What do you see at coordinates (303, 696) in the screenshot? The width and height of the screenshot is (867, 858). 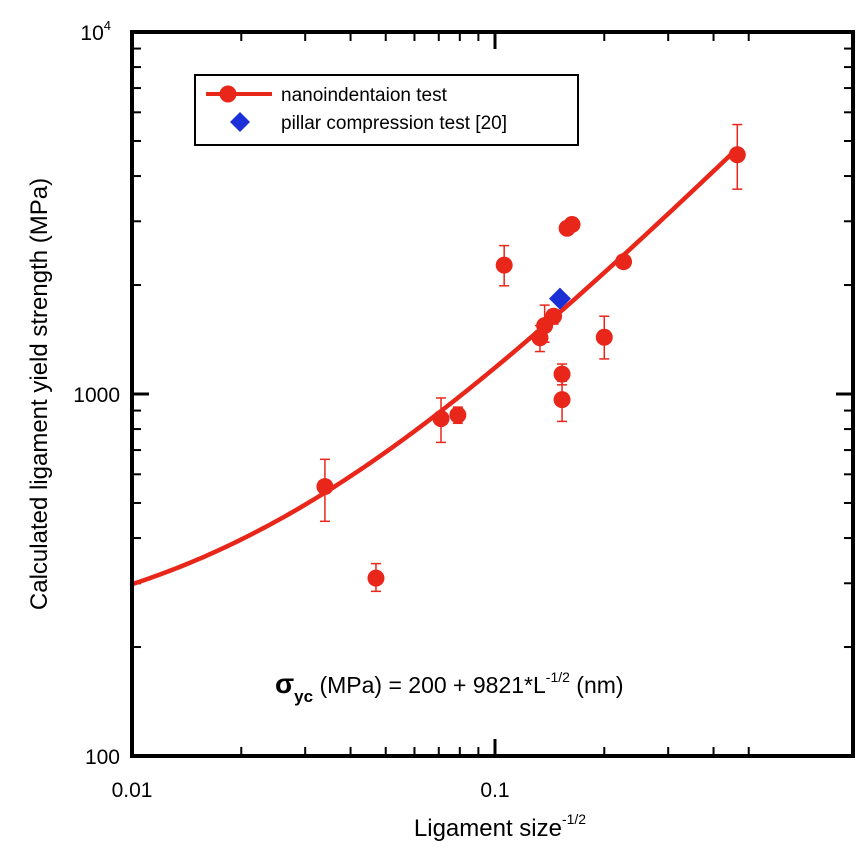 I see `equation-subscript: yc` at bounding box center [303, 696].